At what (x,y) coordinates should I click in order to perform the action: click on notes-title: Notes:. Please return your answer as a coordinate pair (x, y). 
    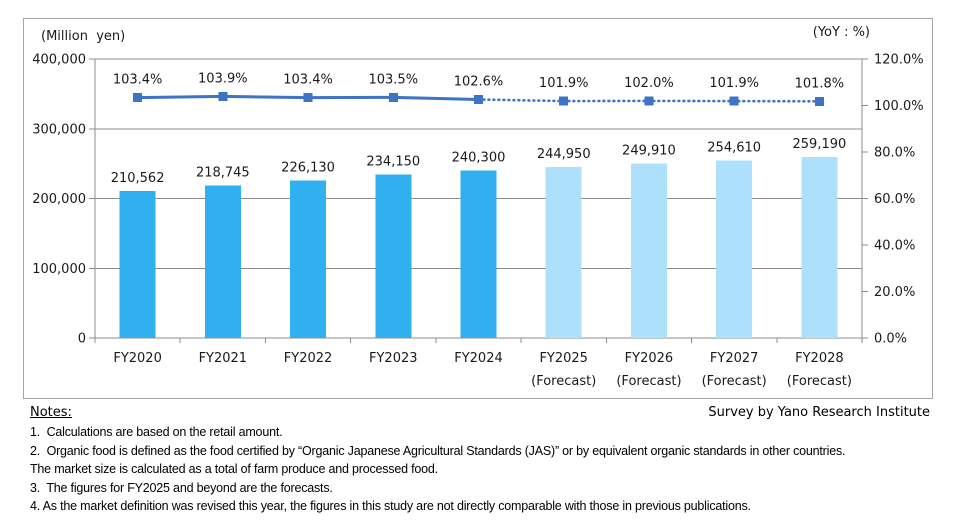
    Looking at the image, I should click on (51, 412).